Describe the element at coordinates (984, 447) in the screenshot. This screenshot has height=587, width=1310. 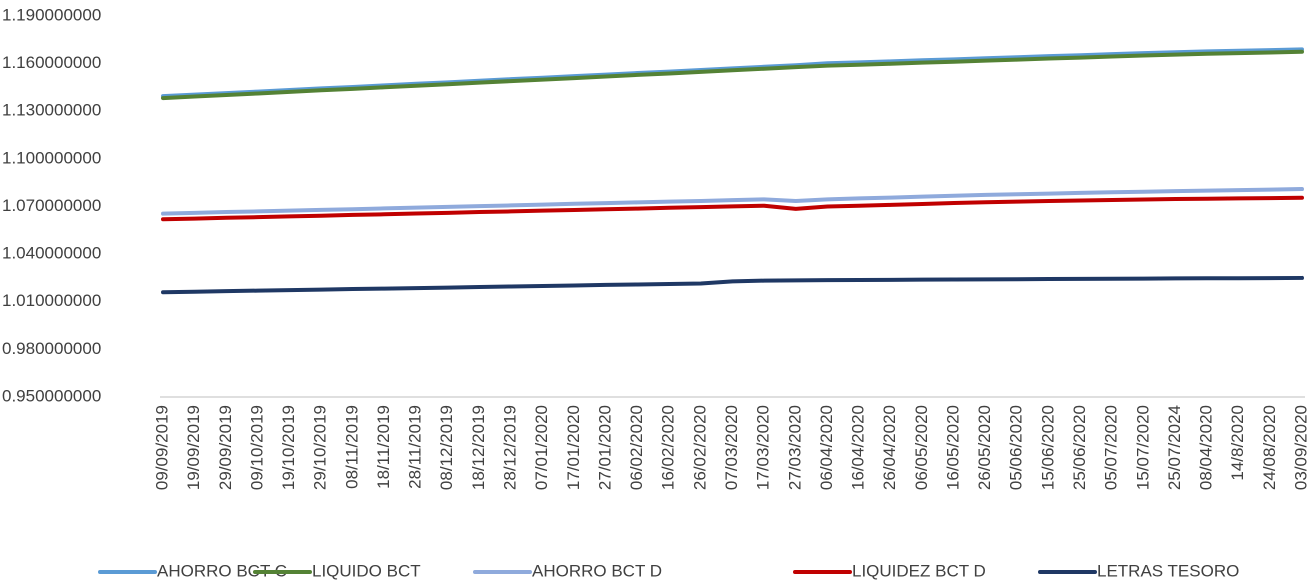
I see `x-tick-label: 26/05/2020` at that location.